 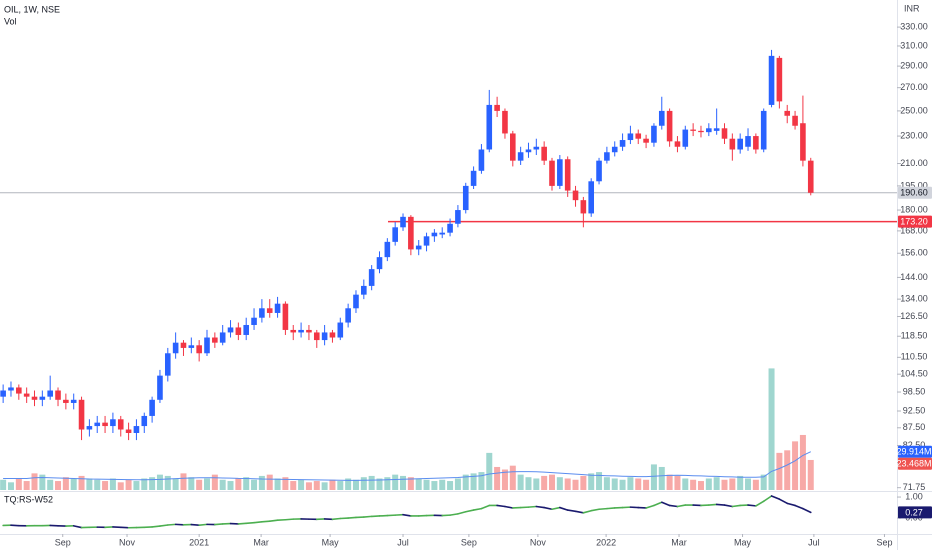 I want to click on hline-label: 173.20, so click(x=914, y=222).